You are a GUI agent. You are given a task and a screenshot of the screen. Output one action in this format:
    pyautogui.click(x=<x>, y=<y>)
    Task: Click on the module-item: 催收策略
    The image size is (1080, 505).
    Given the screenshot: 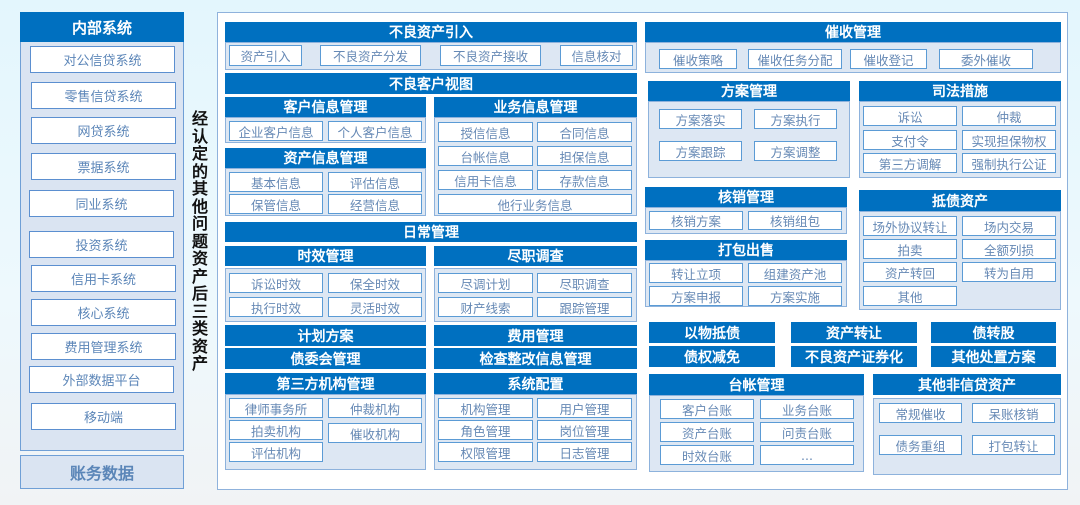 What is the action you would take?
    pyautogui.click(x=698, y=59)
    